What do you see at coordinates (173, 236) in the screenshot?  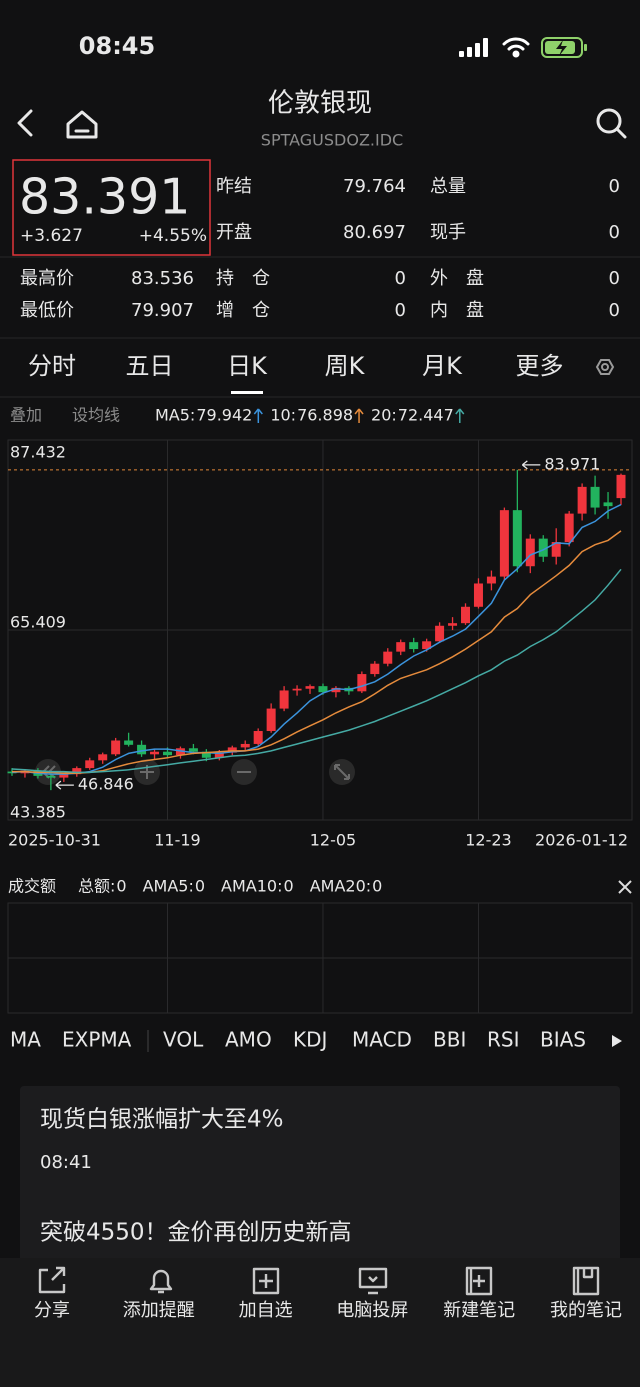 I see `price-change-pct: +4.55%` at bounding box center [173, 236].